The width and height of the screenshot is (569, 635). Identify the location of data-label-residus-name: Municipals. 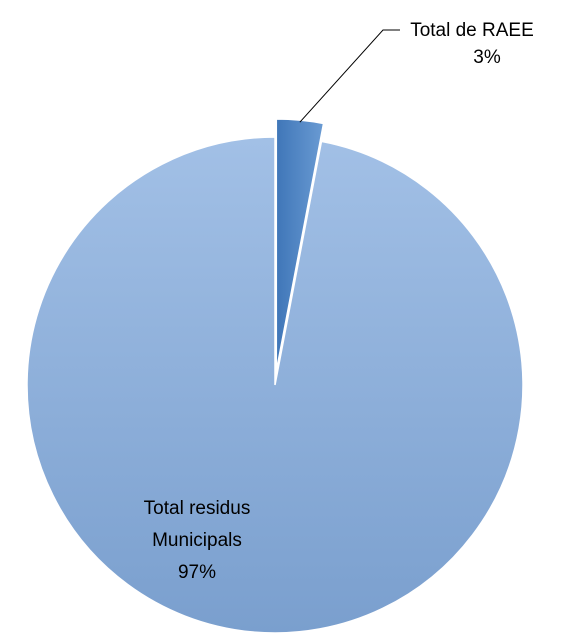
(197, 540).